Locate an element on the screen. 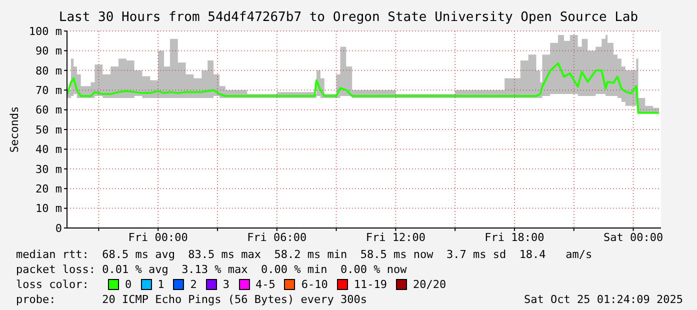  x-tick-label: Fri 00:00 is located at coordinates (158, 237).